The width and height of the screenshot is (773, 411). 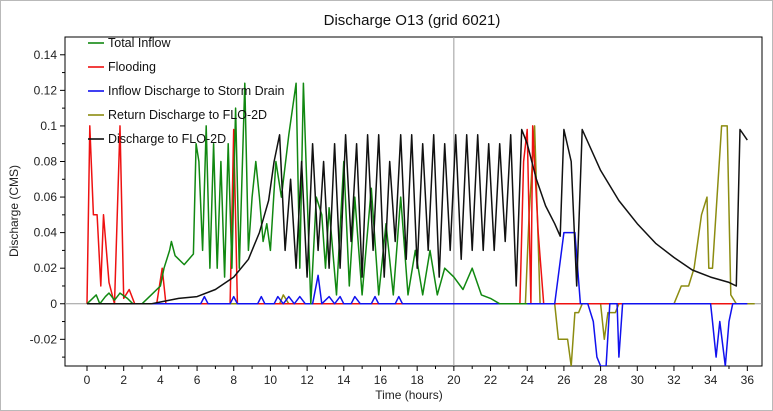 What do you see at coordinates (454, 380) in the screenshot?
I see `x-tick-label: 20` at bounding box center [454, 380].